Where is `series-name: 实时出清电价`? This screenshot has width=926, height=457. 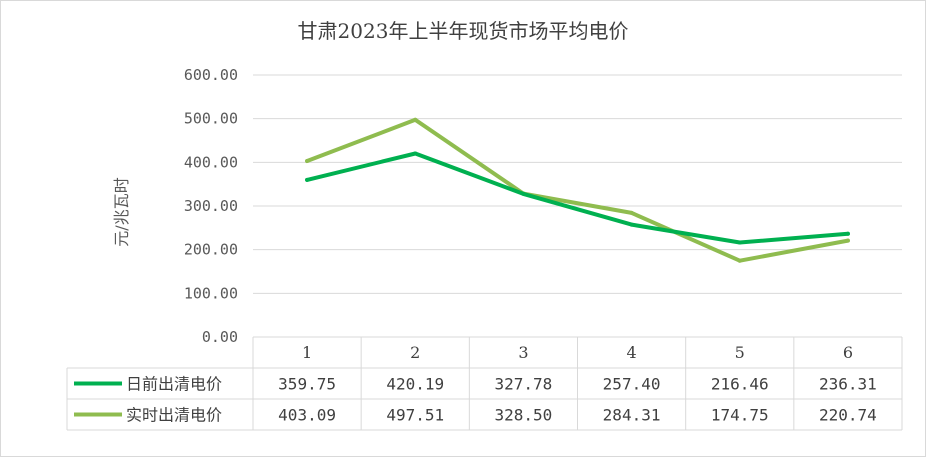
series-name: 实时出清电价 is located at coordinates (174, 415).